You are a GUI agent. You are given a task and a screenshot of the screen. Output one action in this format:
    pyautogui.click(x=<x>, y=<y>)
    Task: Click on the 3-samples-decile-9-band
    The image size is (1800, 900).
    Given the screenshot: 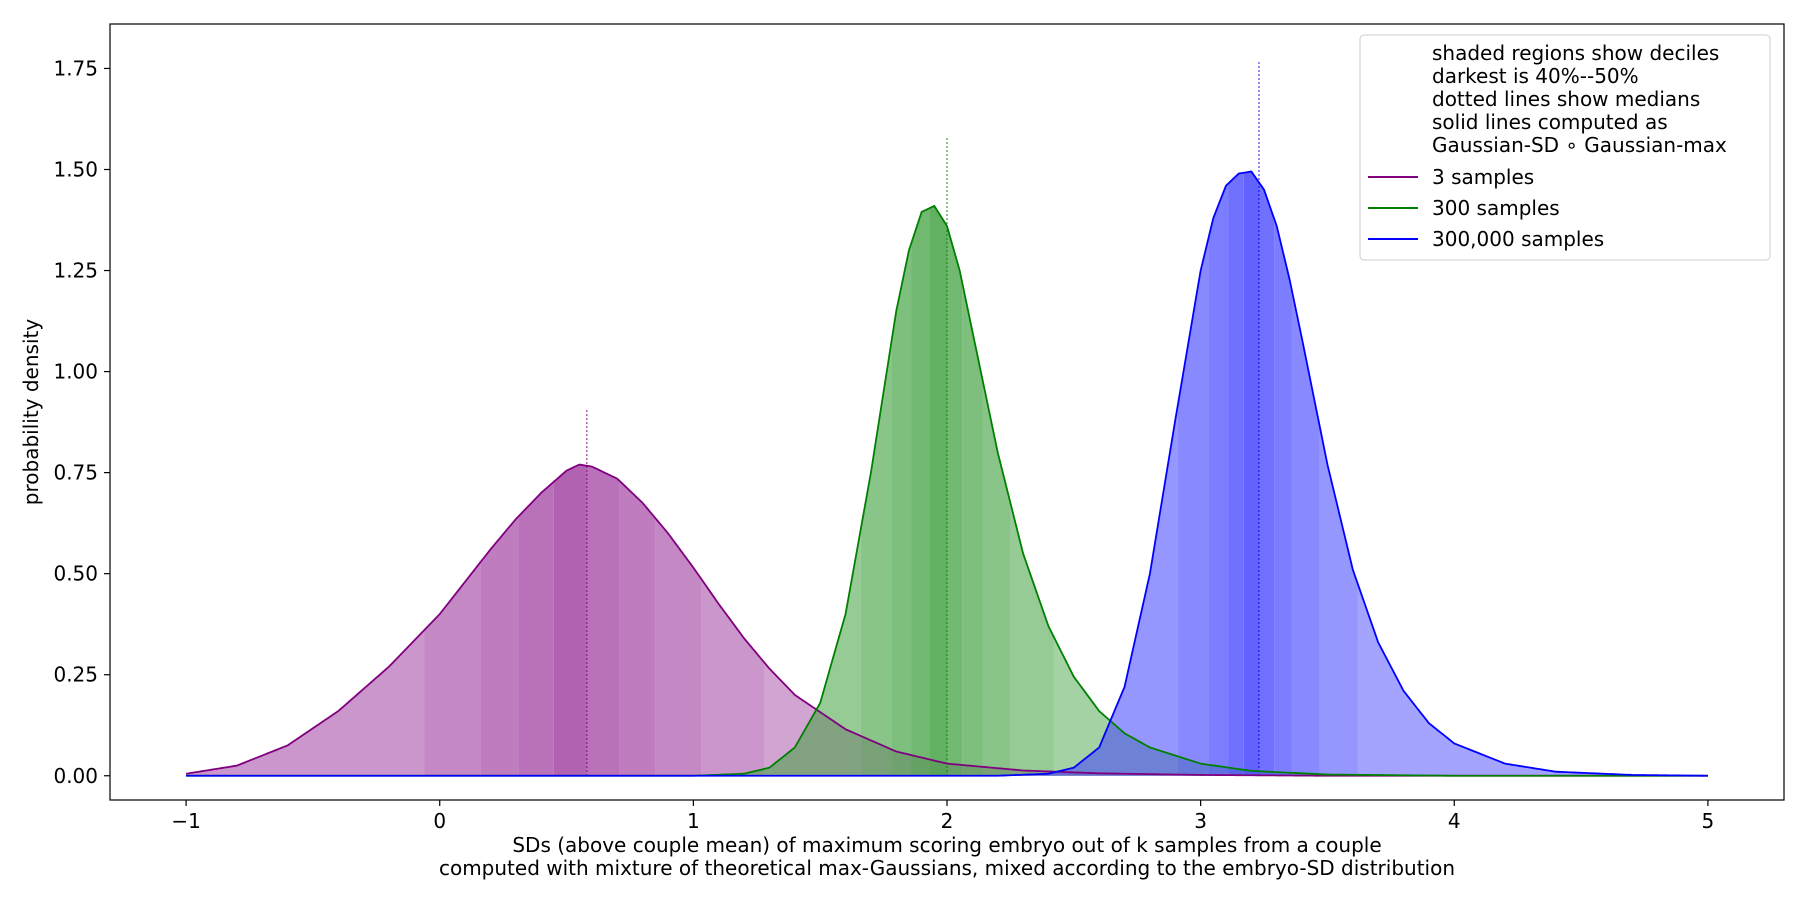 What is the action you would take?
    pyautogui.click(x=732, y=677)
    